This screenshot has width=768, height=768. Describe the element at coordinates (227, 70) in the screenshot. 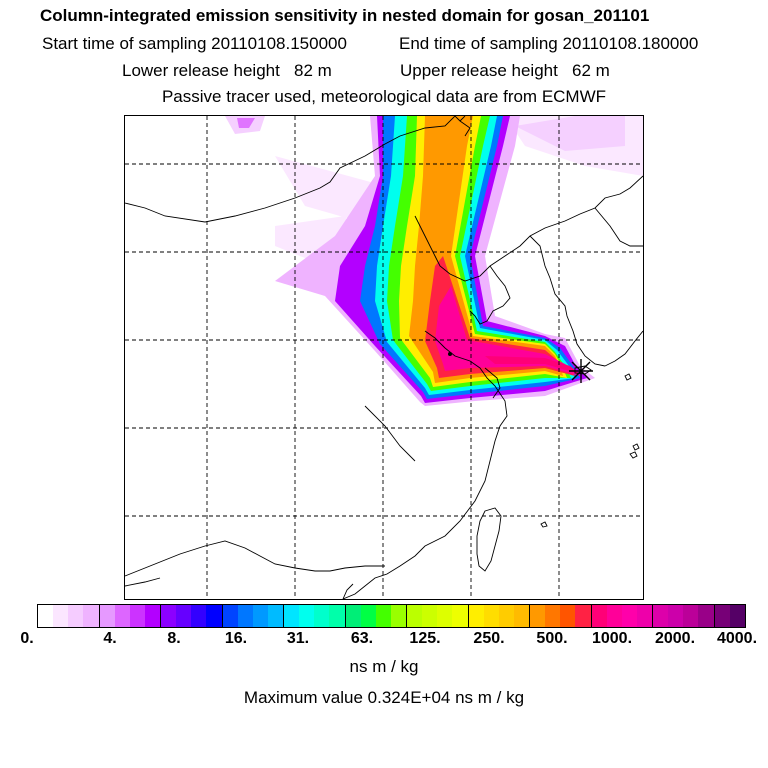

I see `lower-release-height-text: Lower release height 82 m` at that location.